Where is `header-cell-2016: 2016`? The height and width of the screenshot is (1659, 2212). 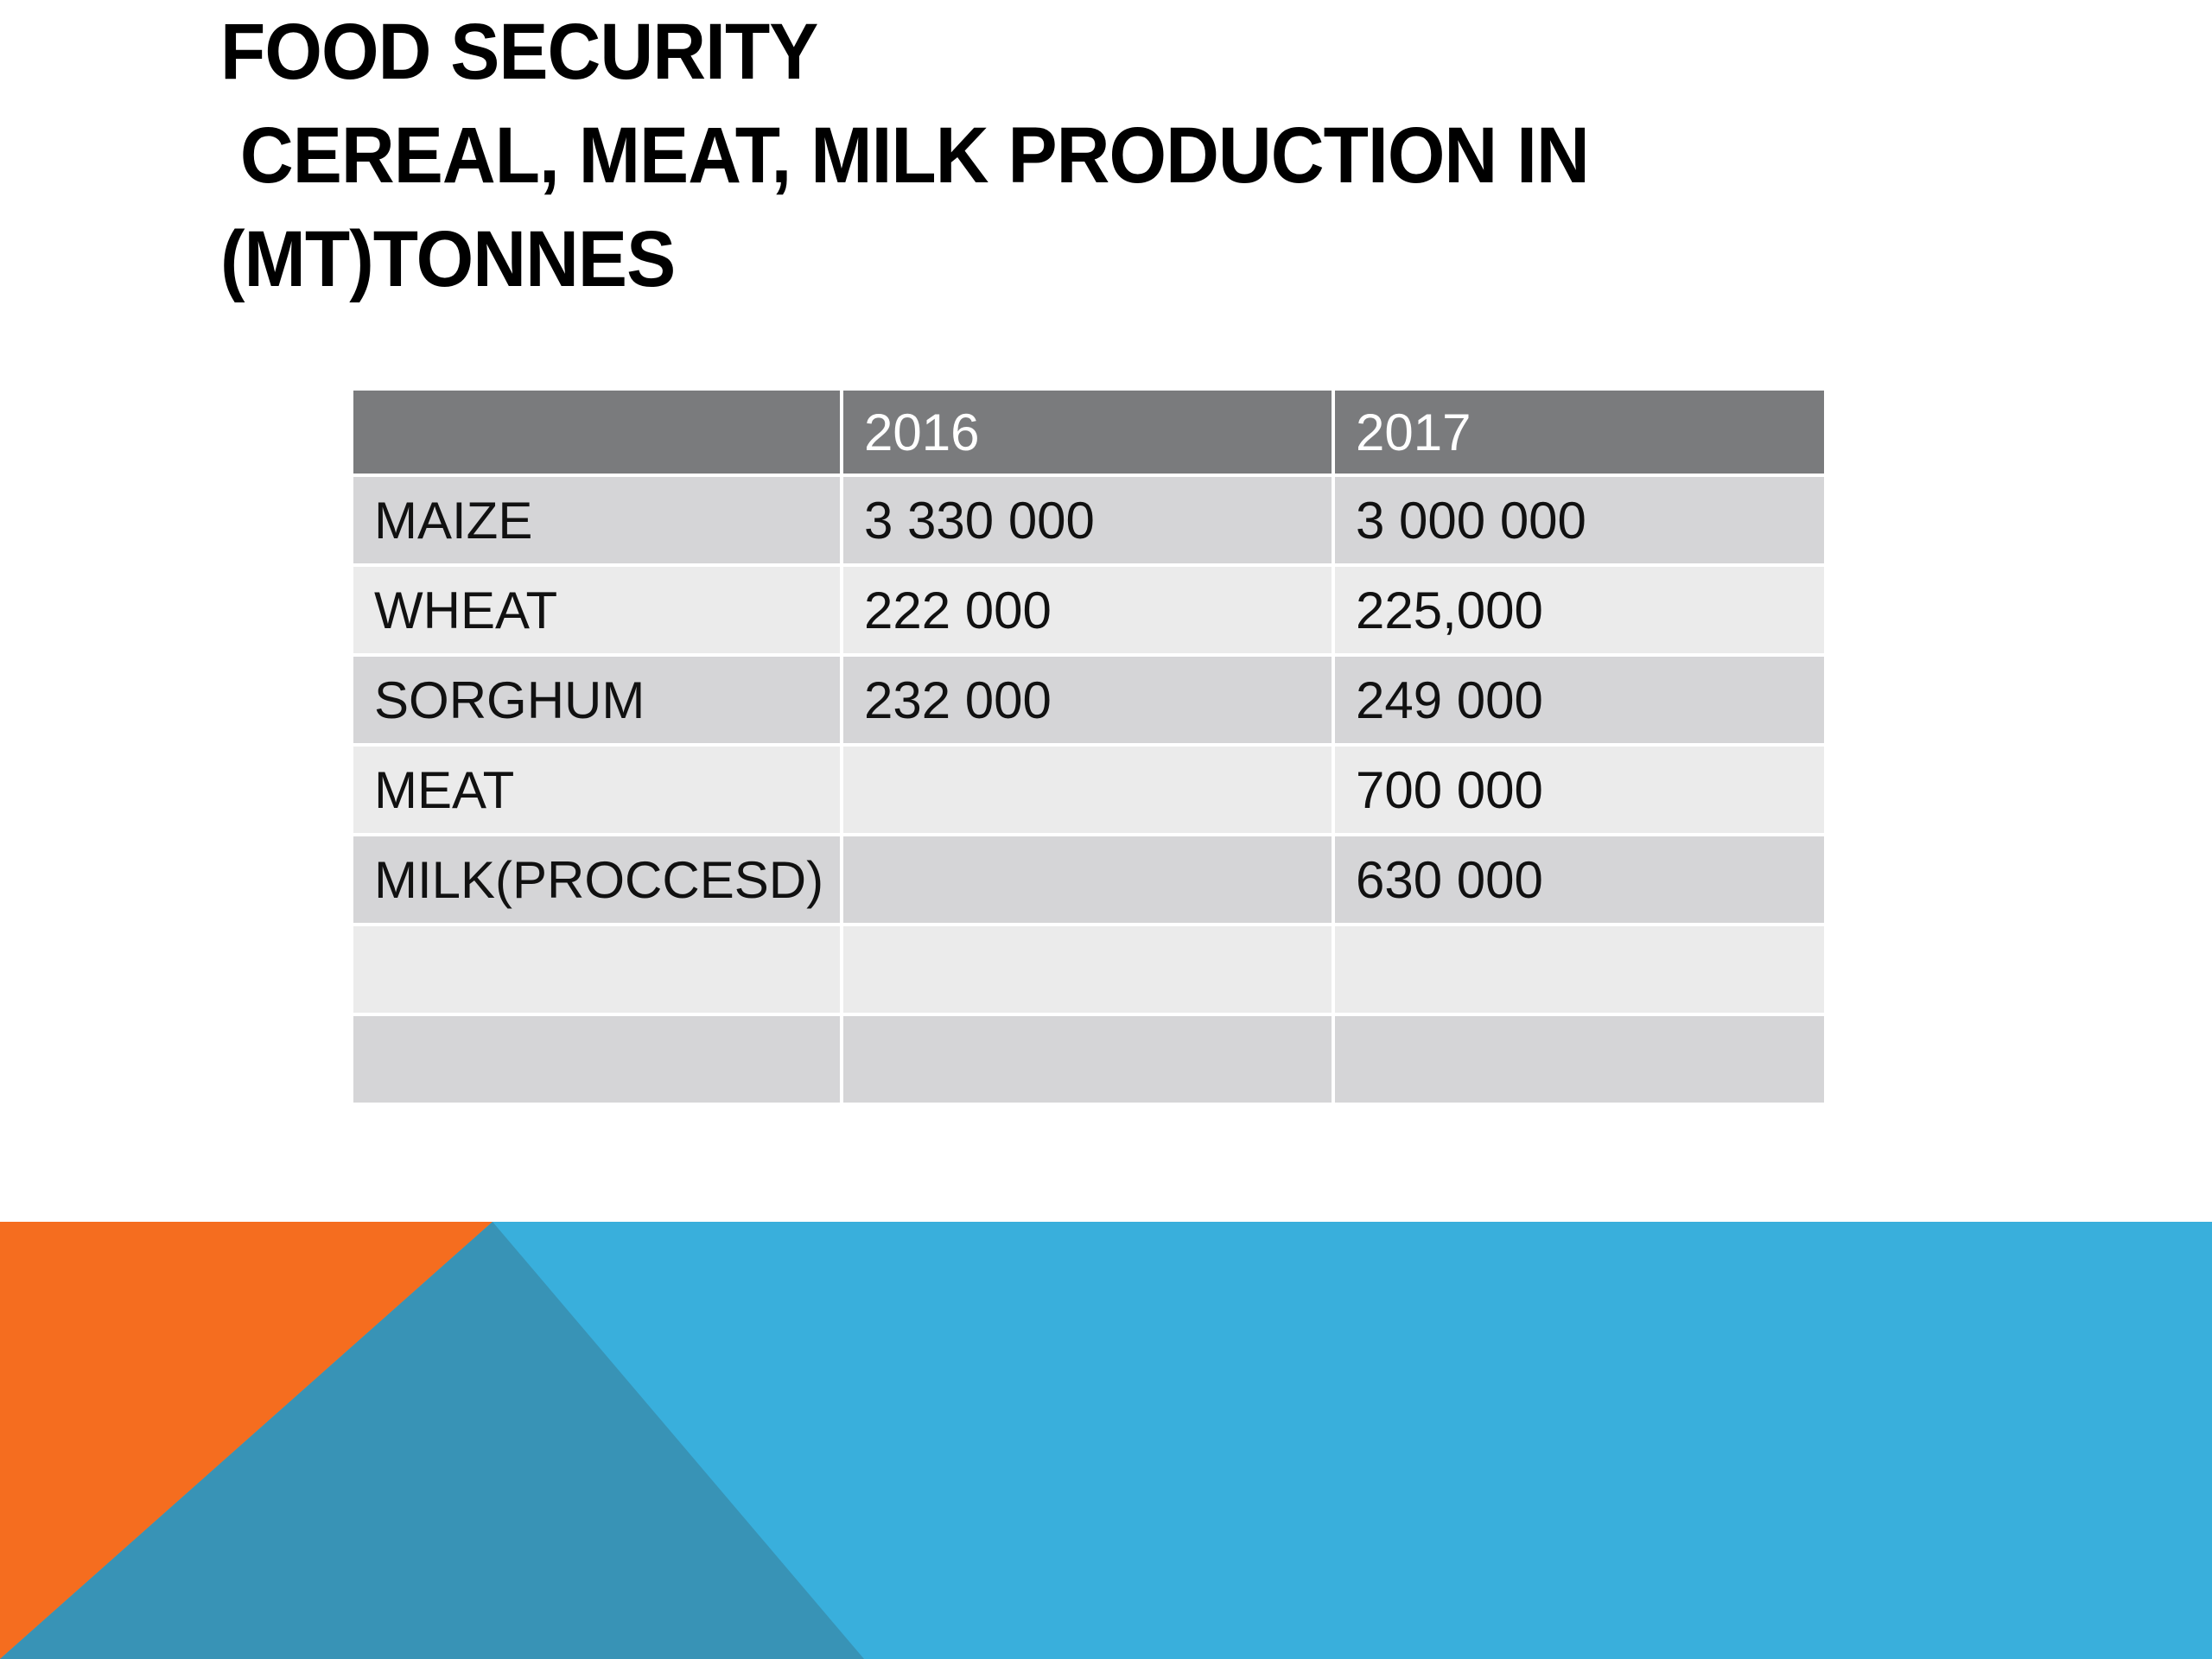
header-cell-2016: 2016 is located at coordinates (1087, 432).